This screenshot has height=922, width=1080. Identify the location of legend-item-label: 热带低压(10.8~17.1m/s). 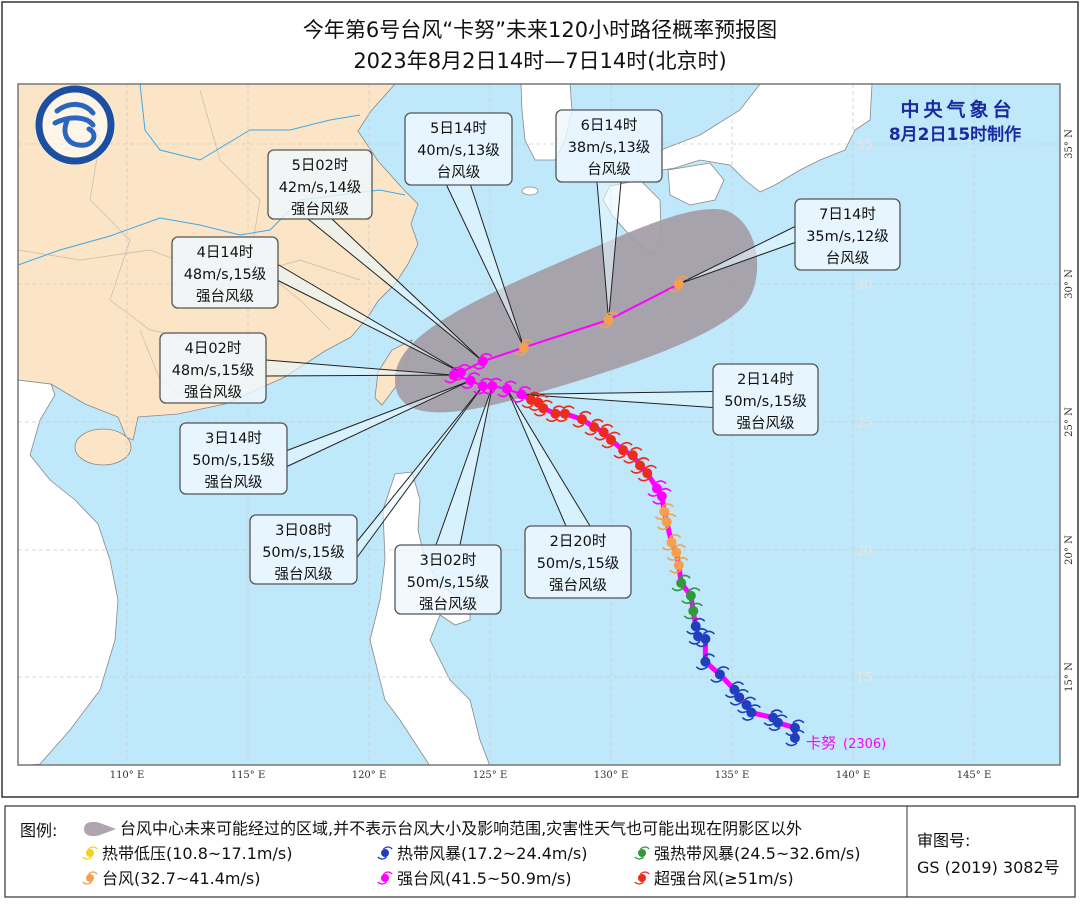
(197, 853).